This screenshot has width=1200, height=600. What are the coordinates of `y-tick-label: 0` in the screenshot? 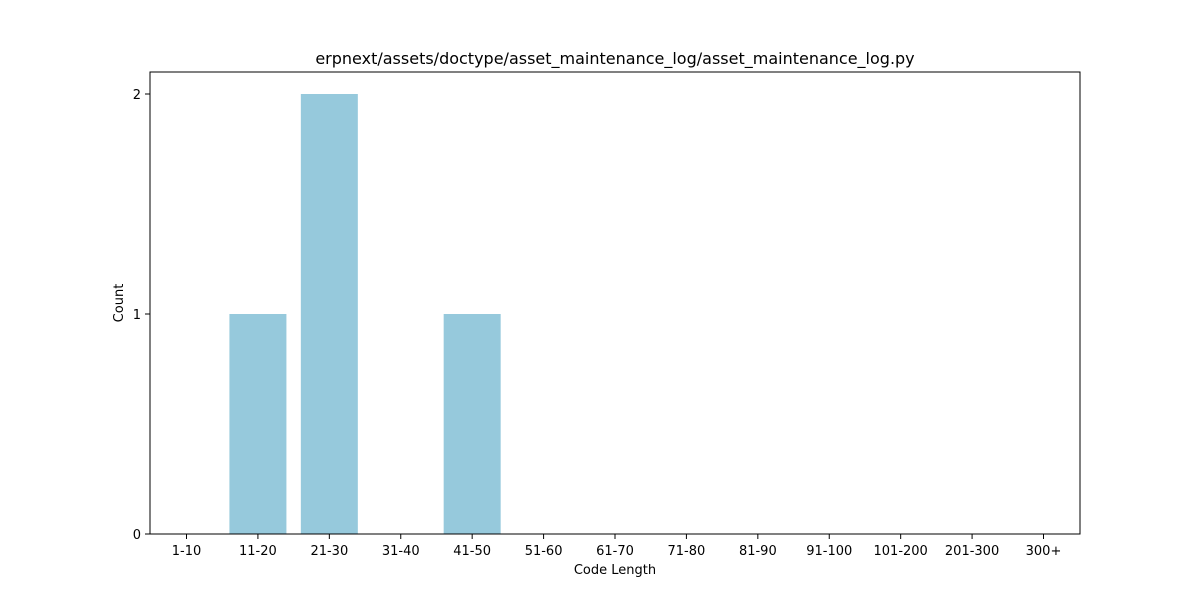 It's located at (137, 535).